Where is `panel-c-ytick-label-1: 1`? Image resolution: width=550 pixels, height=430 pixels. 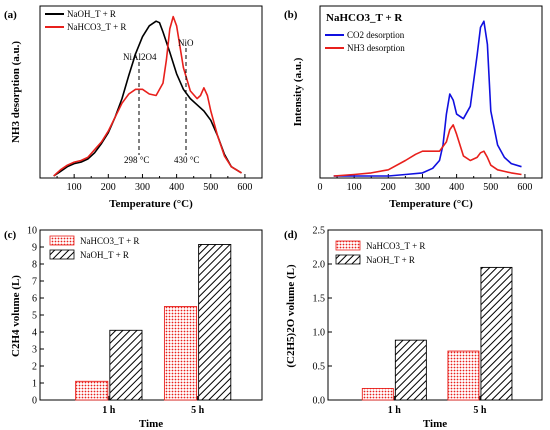 panel-c-ytick-label-1: 1 is located at coordinates (34, 384).